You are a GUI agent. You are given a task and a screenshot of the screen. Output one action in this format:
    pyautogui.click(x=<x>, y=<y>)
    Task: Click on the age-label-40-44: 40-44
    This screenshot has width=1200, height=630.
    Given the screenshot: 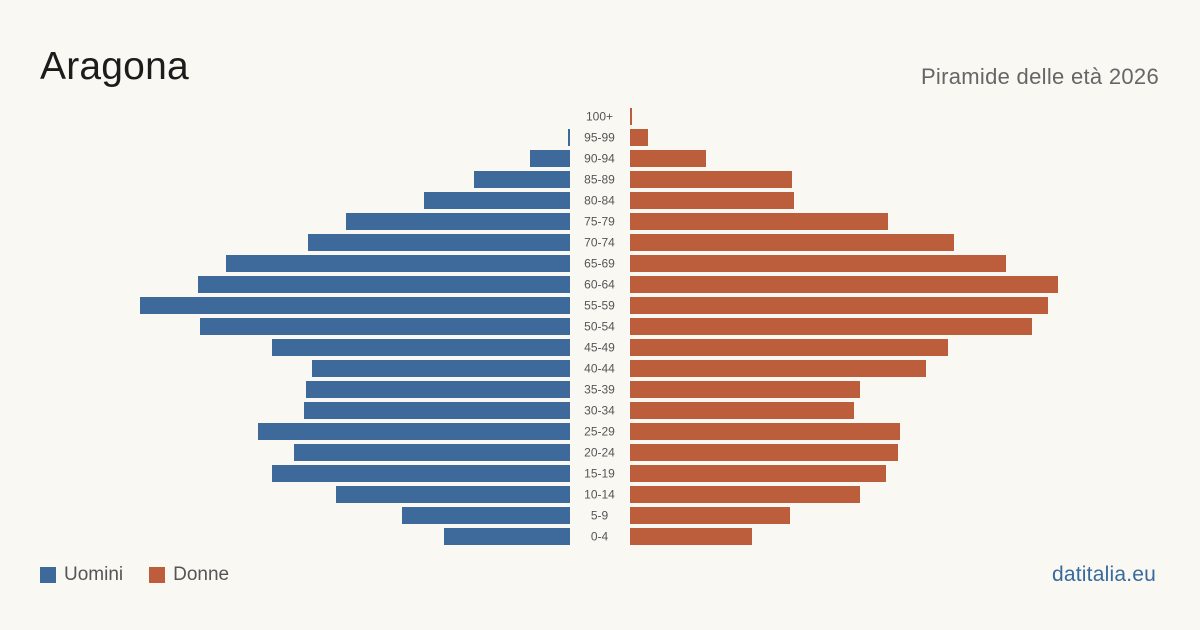 What is the action you would take?
    pyautogui.click(x=599, y=369)
    